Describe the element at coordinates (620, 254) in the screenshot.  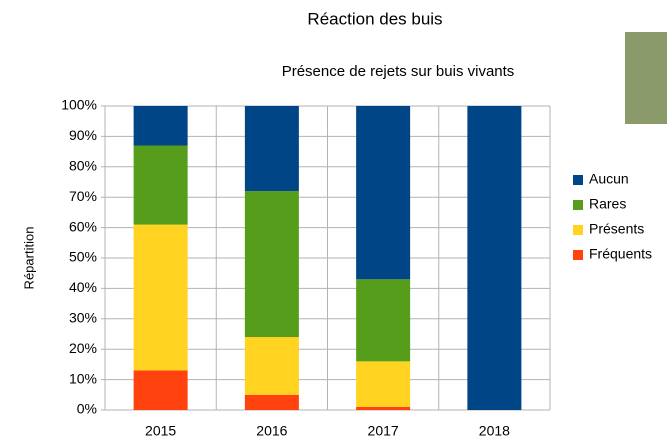
I see `legend-label: Fréquents` at that location.